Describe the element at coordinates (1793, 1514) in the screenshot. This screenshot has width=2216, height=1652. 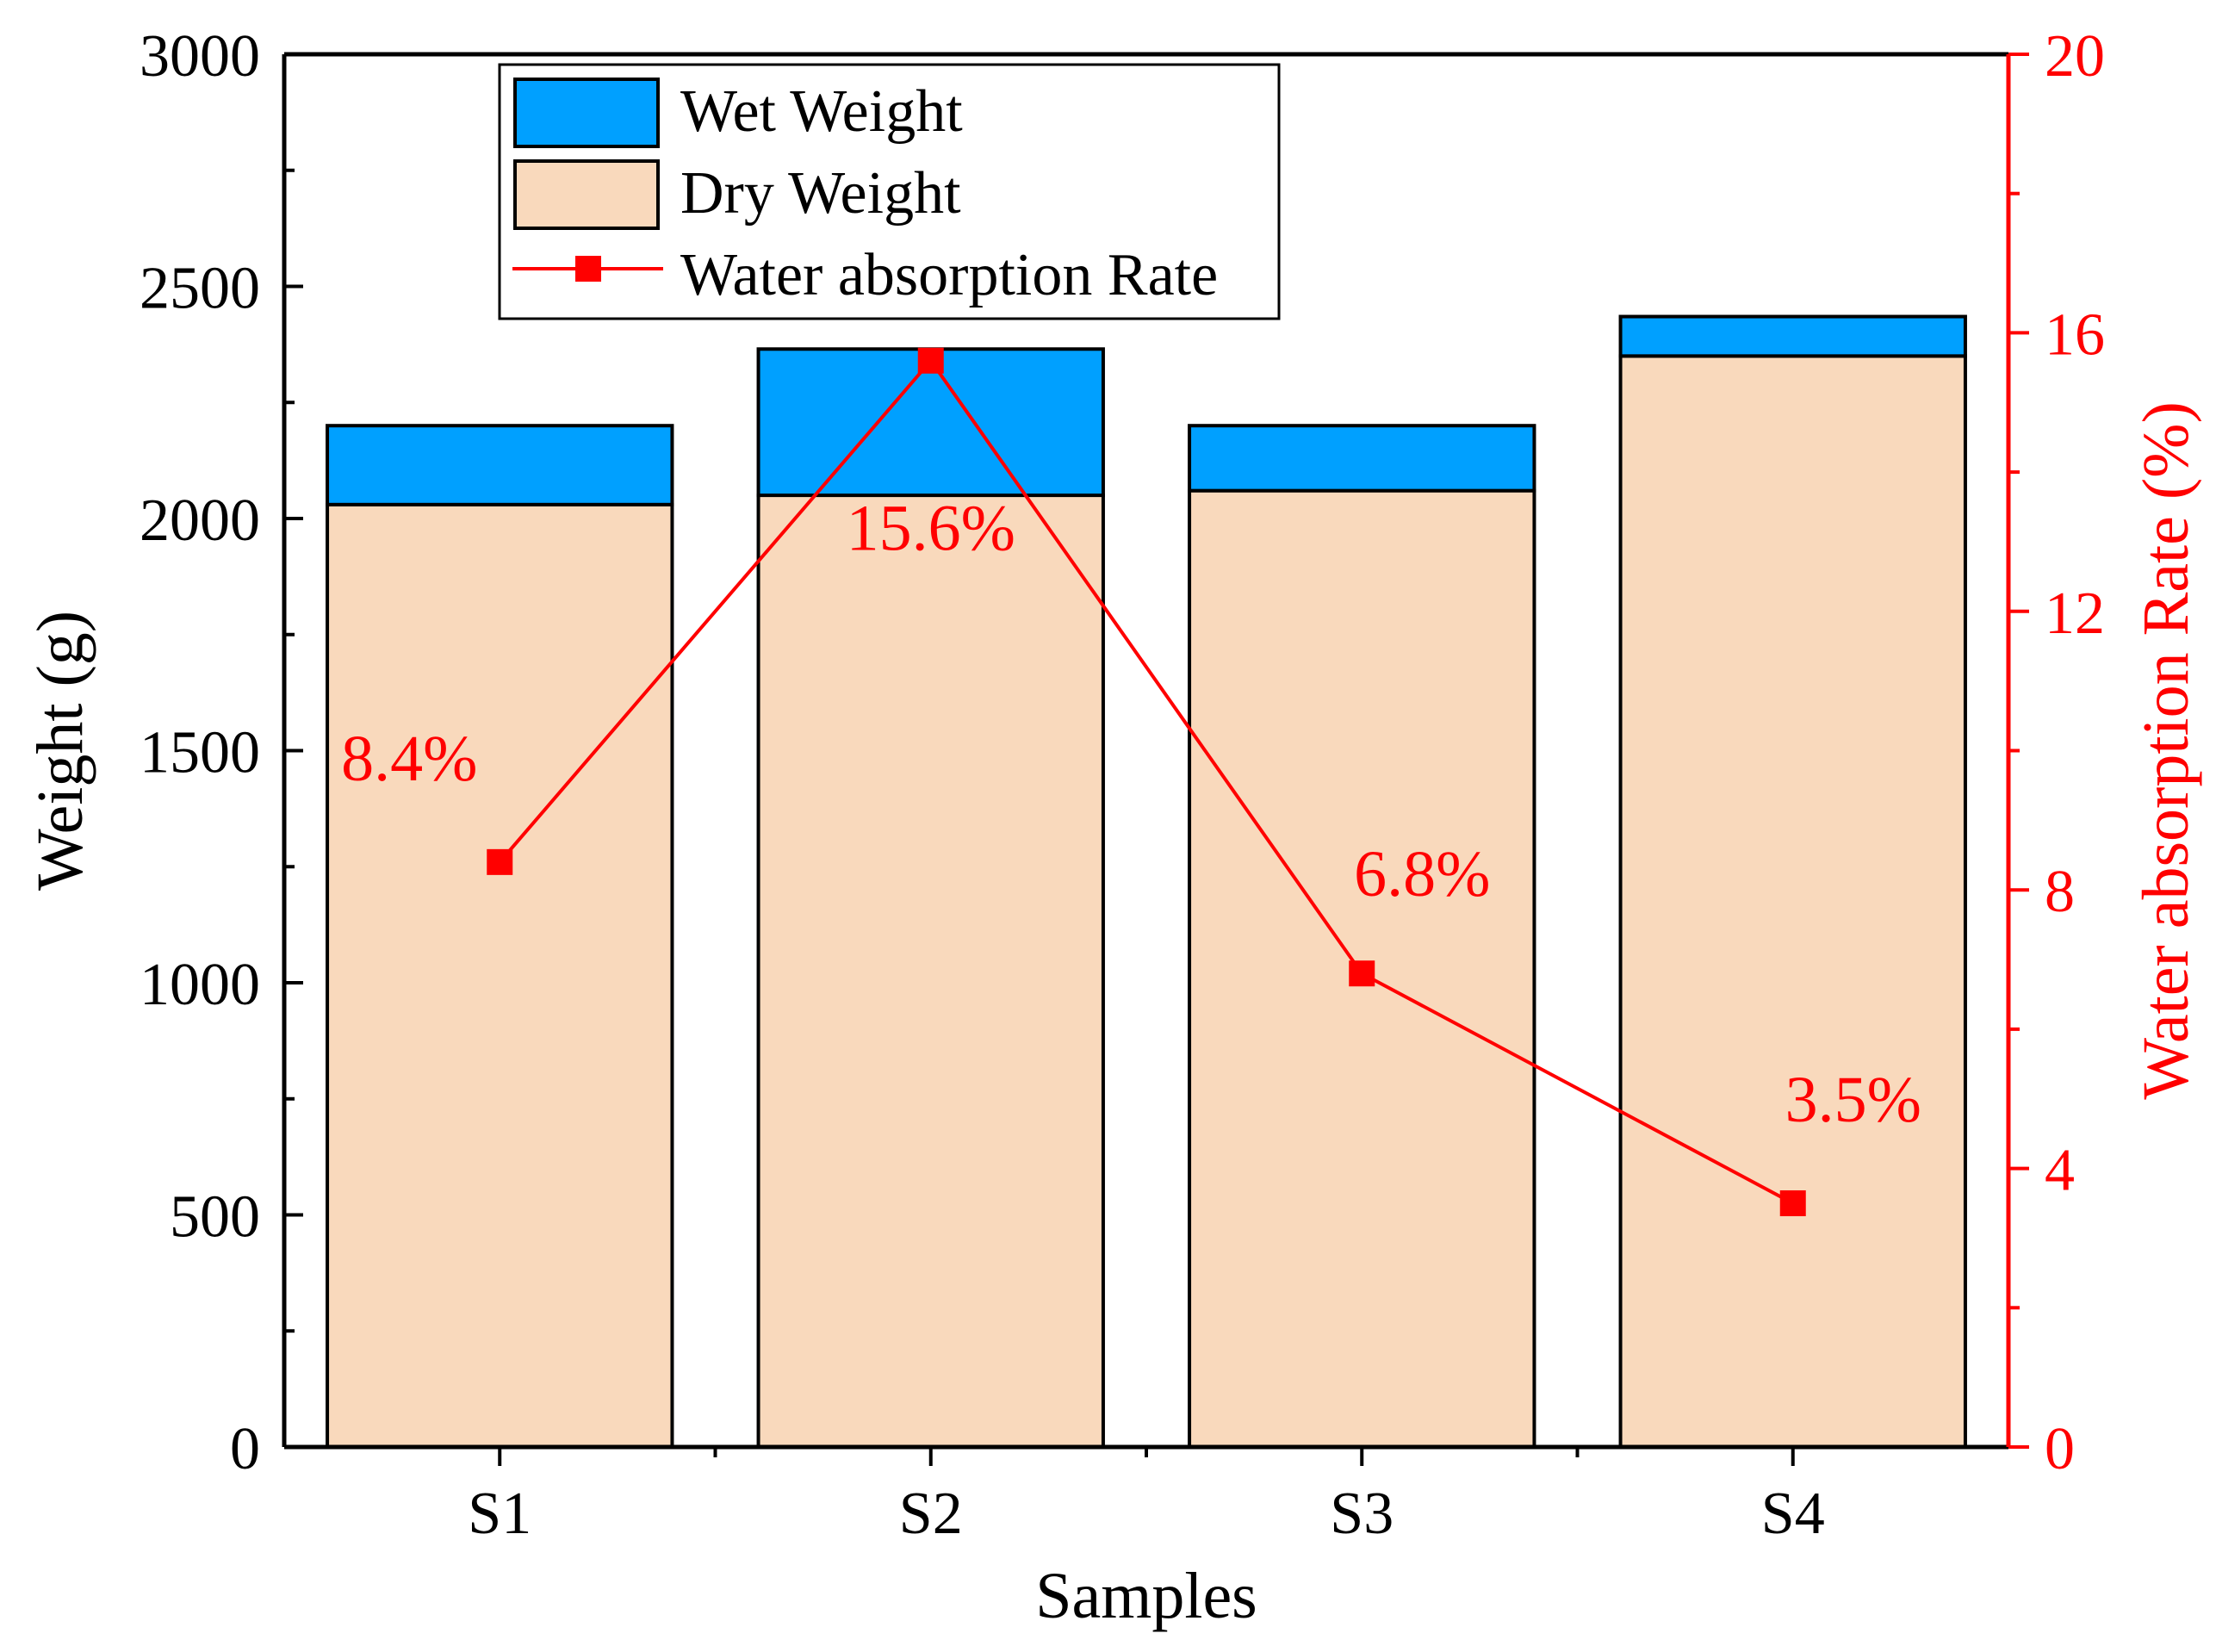
I see `x-tick-label-s4: S4` at that location.